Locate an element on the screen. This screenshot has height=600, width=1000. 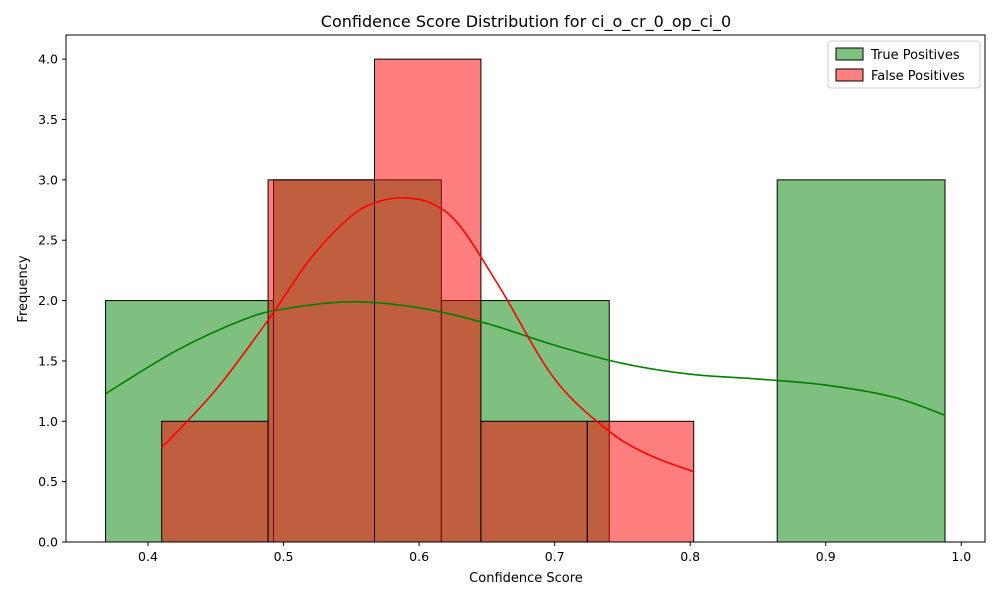
x-tick-label: 0.7 is located at coordinates (555, 556).